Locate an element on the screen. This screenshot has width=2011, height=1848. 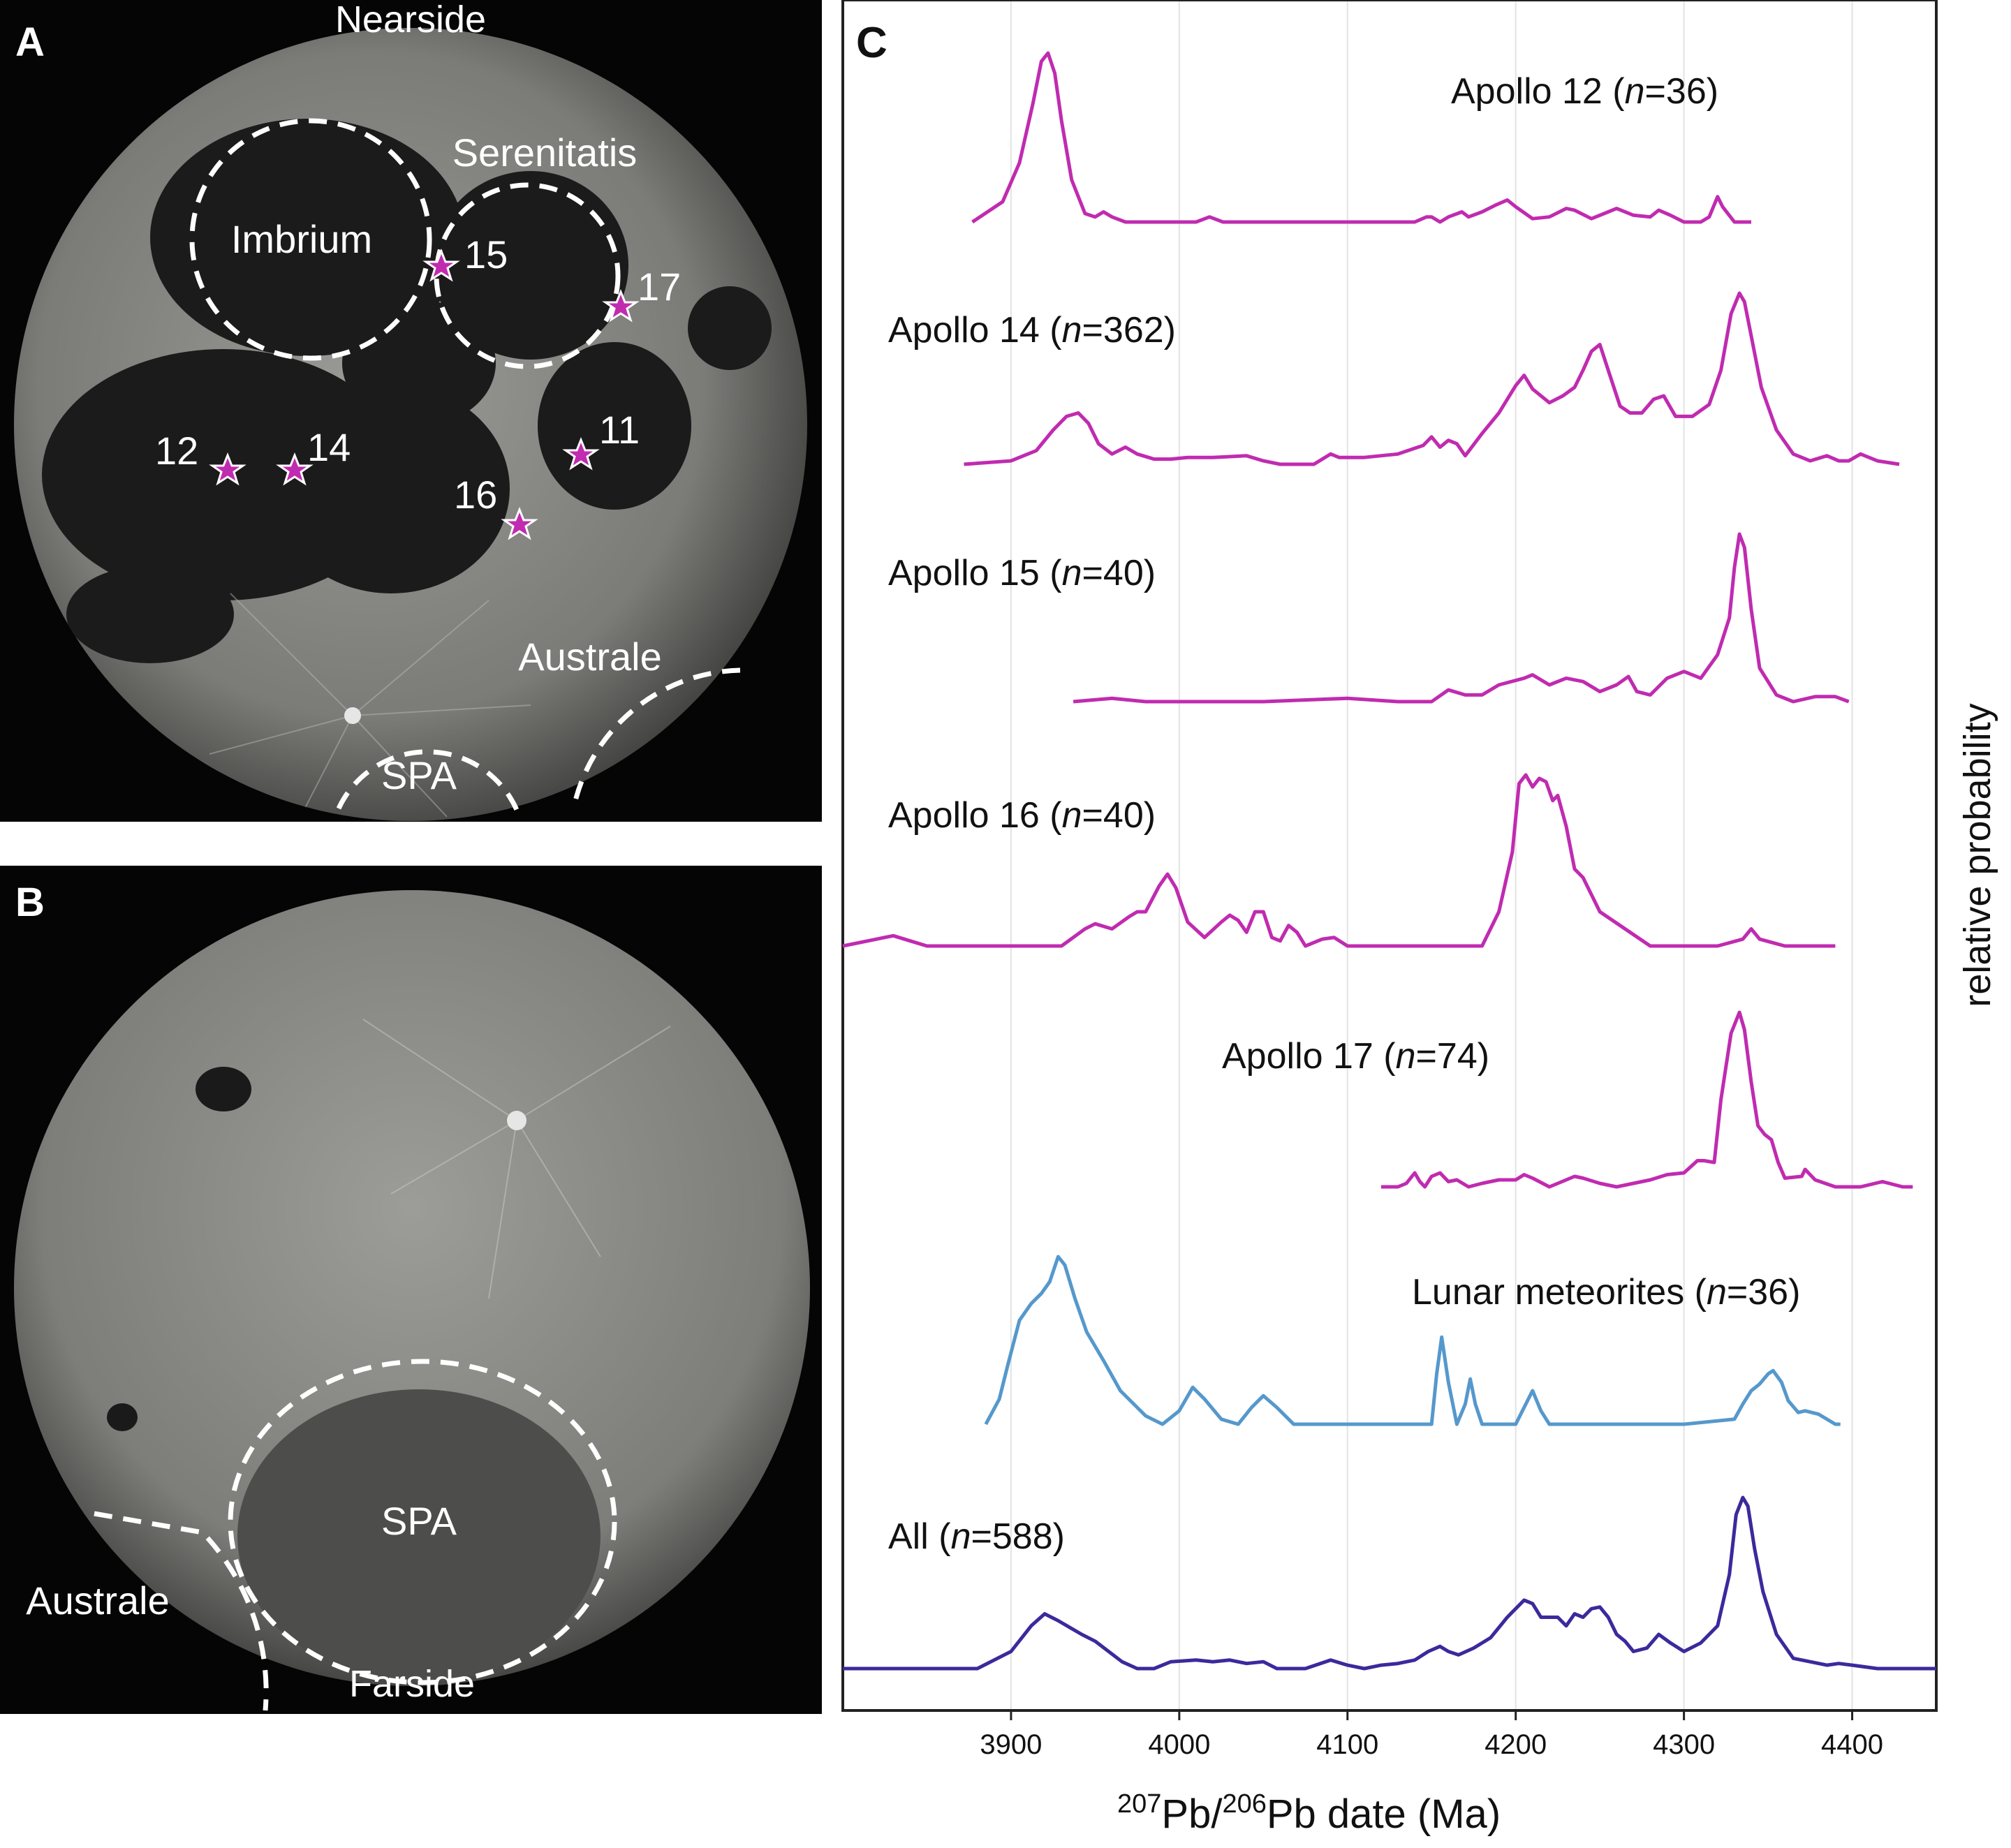
site-label-17: 17 is located at coordinates (659, 287).